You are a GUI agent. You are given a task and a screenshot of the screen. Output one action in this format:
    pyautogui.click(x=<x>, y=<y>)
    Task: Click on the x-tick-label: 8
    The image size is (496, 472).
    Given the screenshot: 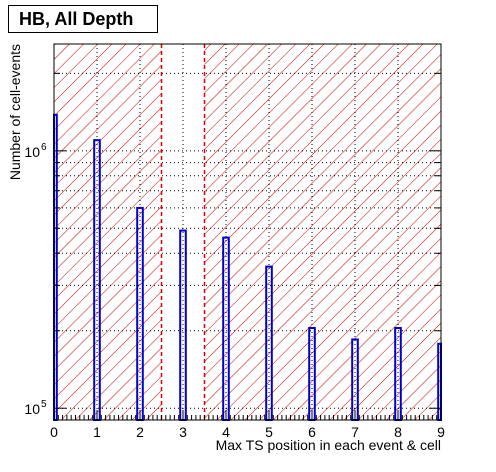 What is the action you would take?
    pyautogui.click(x=398, y=432)
    